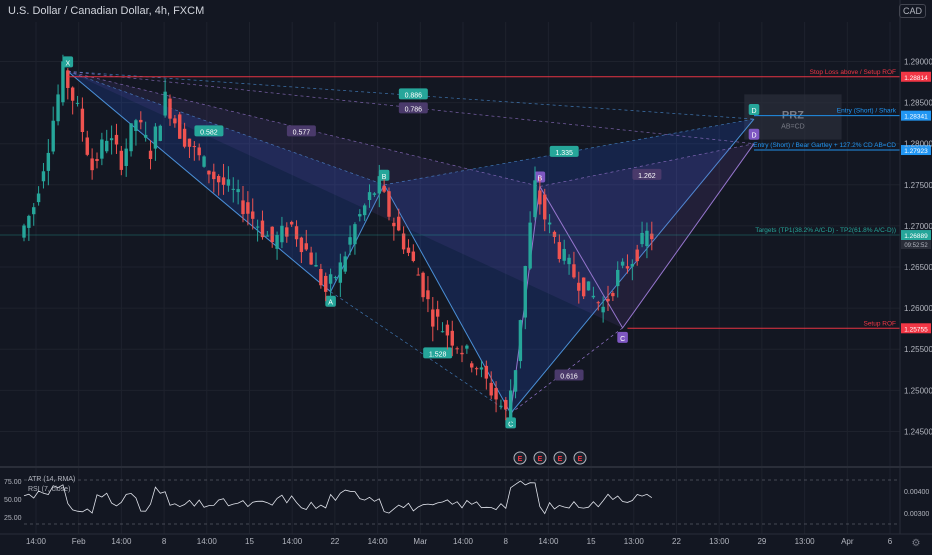  Describe the element at coordinates (67, 63) in the screenshot. I see `gartley-point-x: X` at that location.